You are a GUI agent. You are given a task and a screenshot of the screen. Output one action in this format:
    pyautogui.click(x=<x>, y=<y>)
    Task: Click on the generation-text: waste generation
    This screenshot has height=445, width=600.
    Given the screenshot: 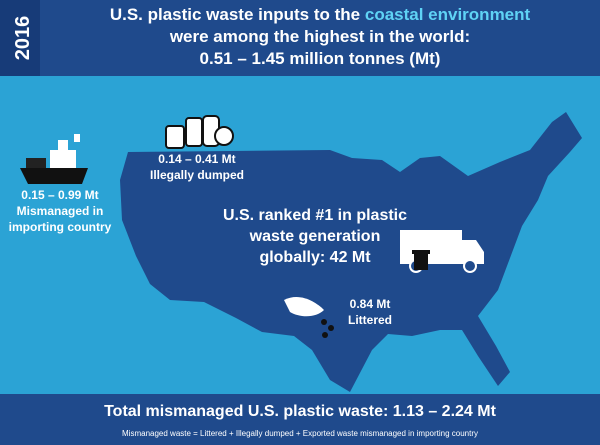 What is the action you would take?
    pyautogui.click(x=315, y=236)
    